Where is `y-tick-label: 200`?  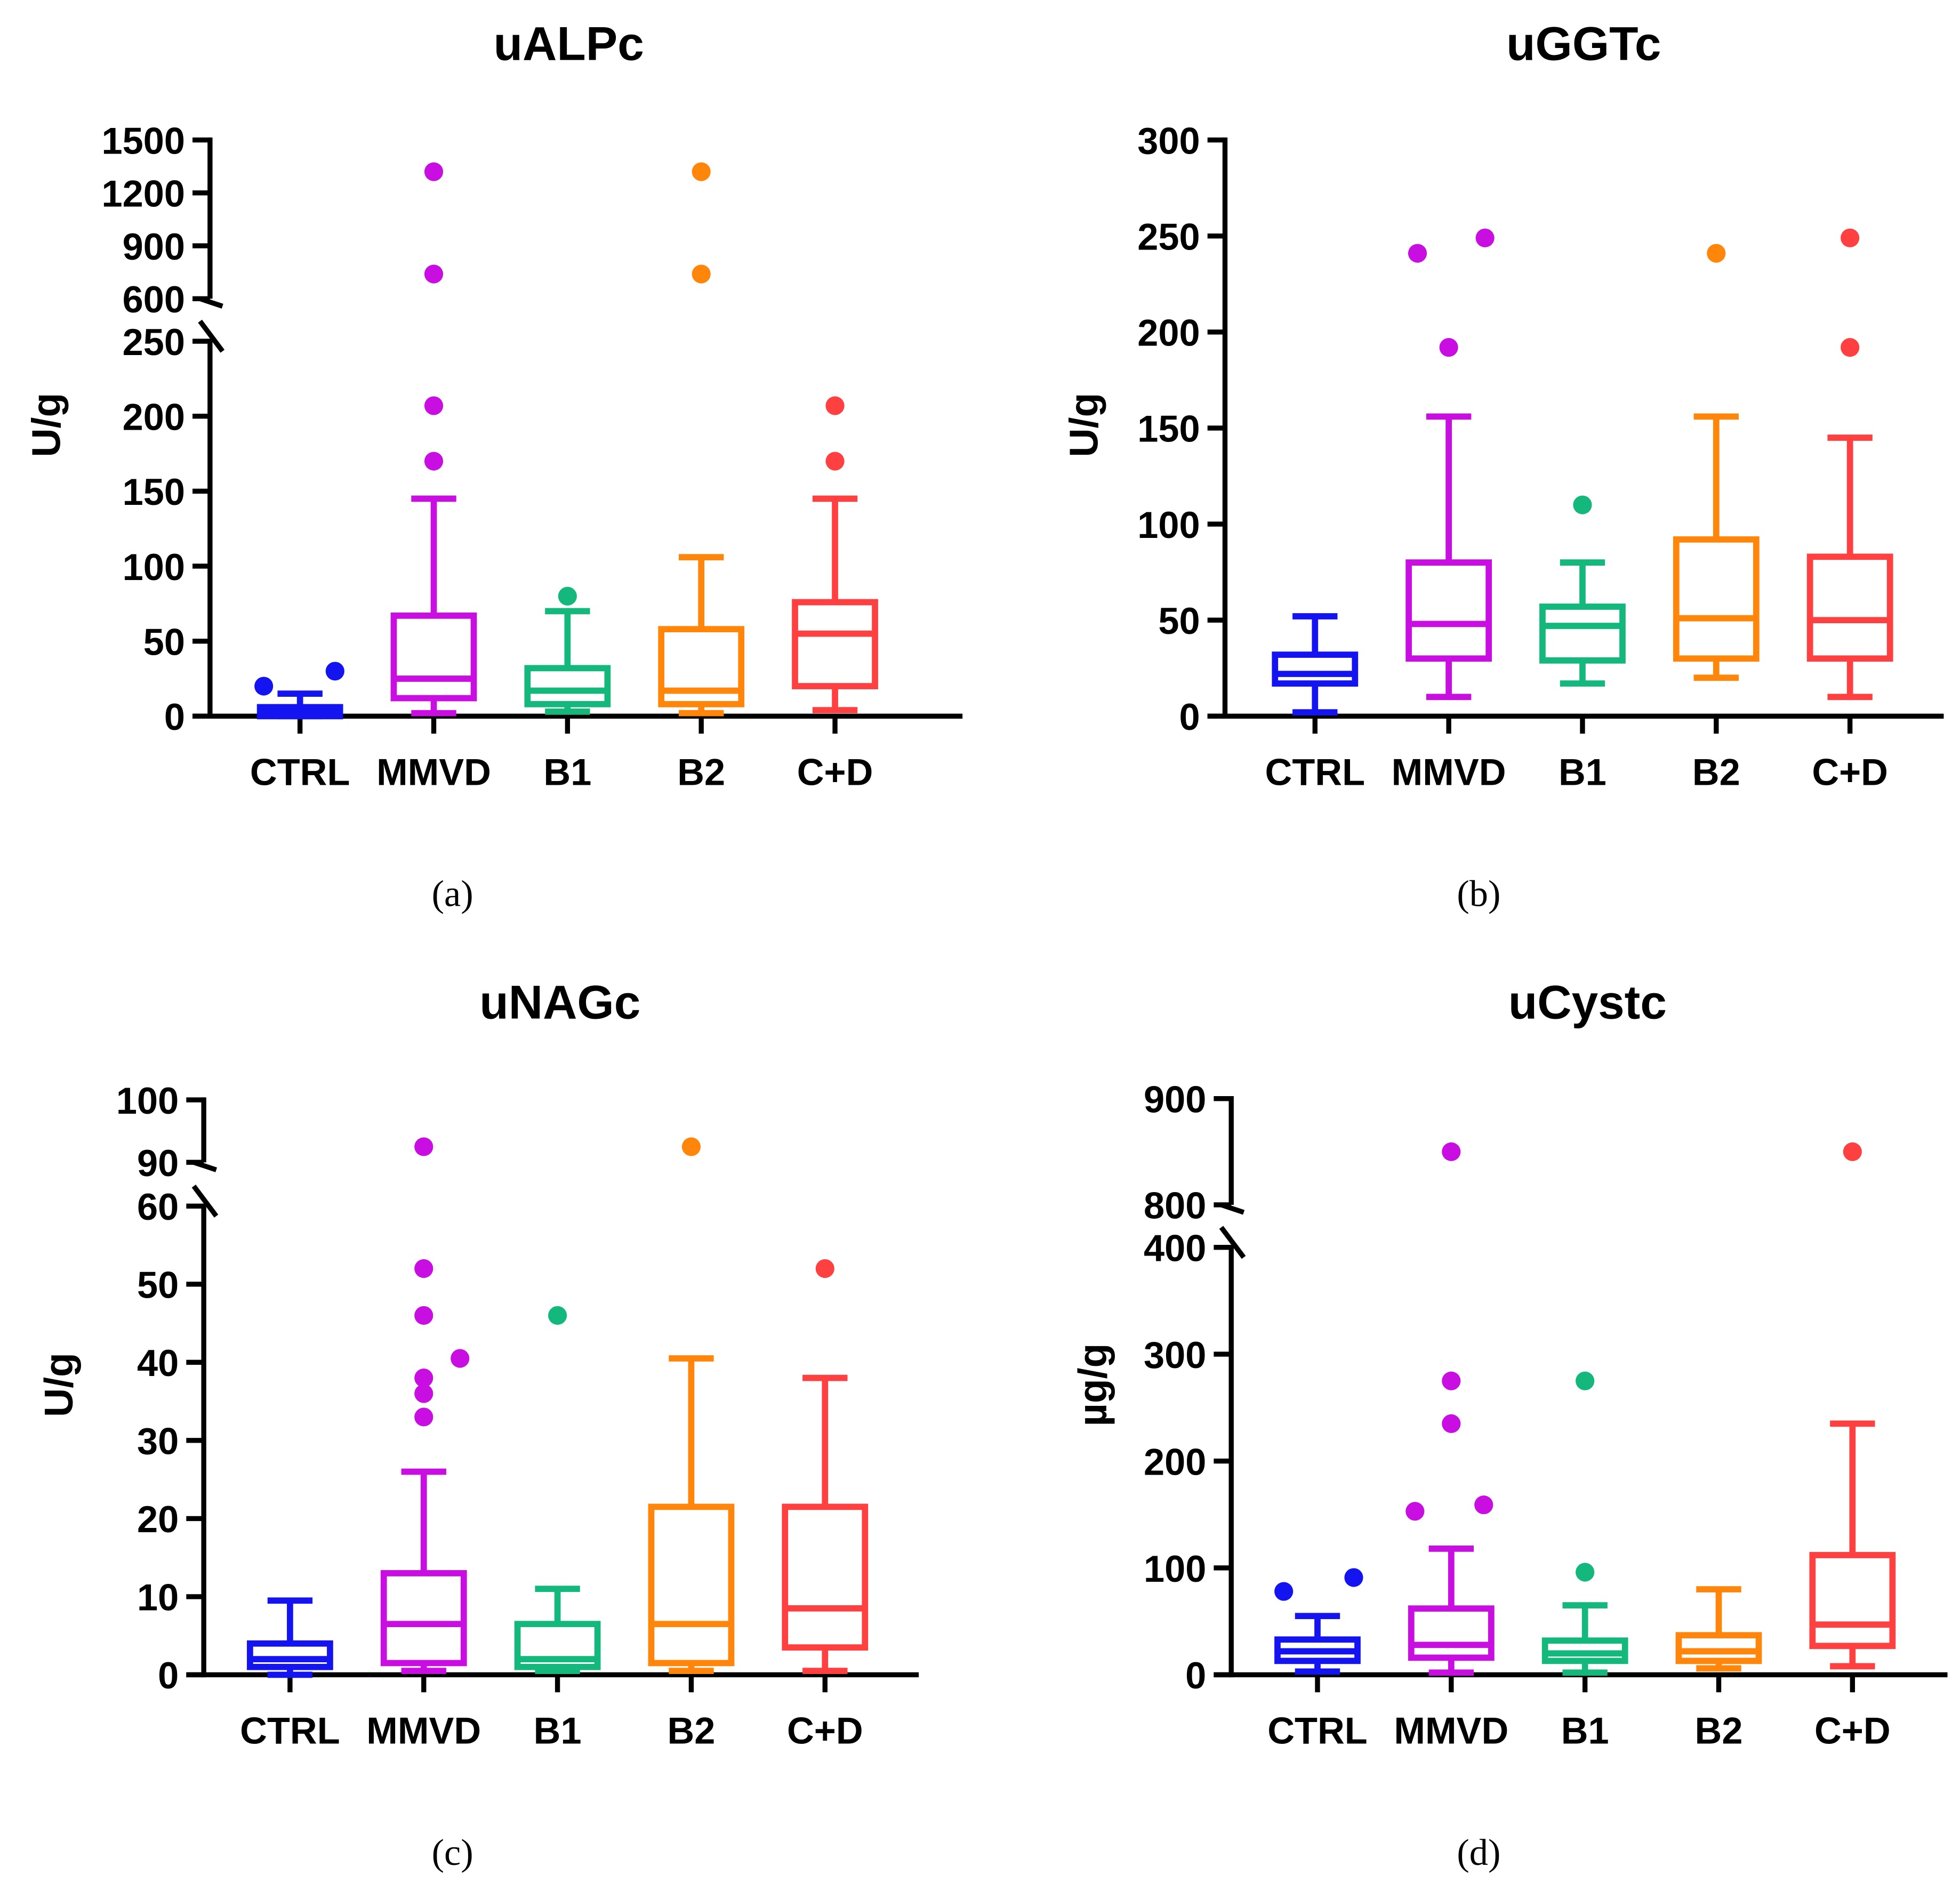
y-tick-label: 200 is located at coordinates (1175, 1462).